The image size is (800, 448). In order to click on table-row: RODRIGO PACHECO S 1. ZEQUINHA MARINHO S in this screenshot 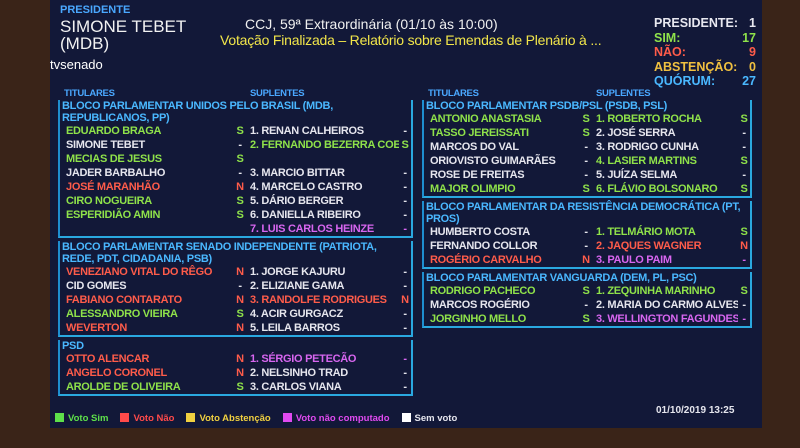, I will do `click(587, 291)`.